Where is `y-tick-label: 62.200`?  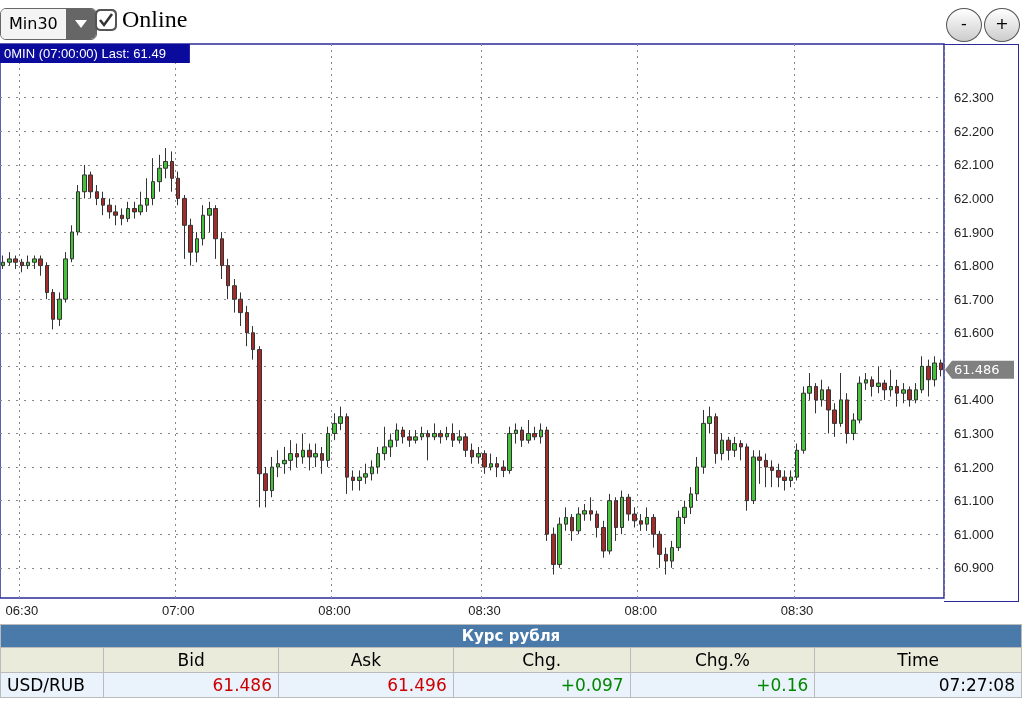
y-tick-label: 62.200 is located at coordinates (974, 131).